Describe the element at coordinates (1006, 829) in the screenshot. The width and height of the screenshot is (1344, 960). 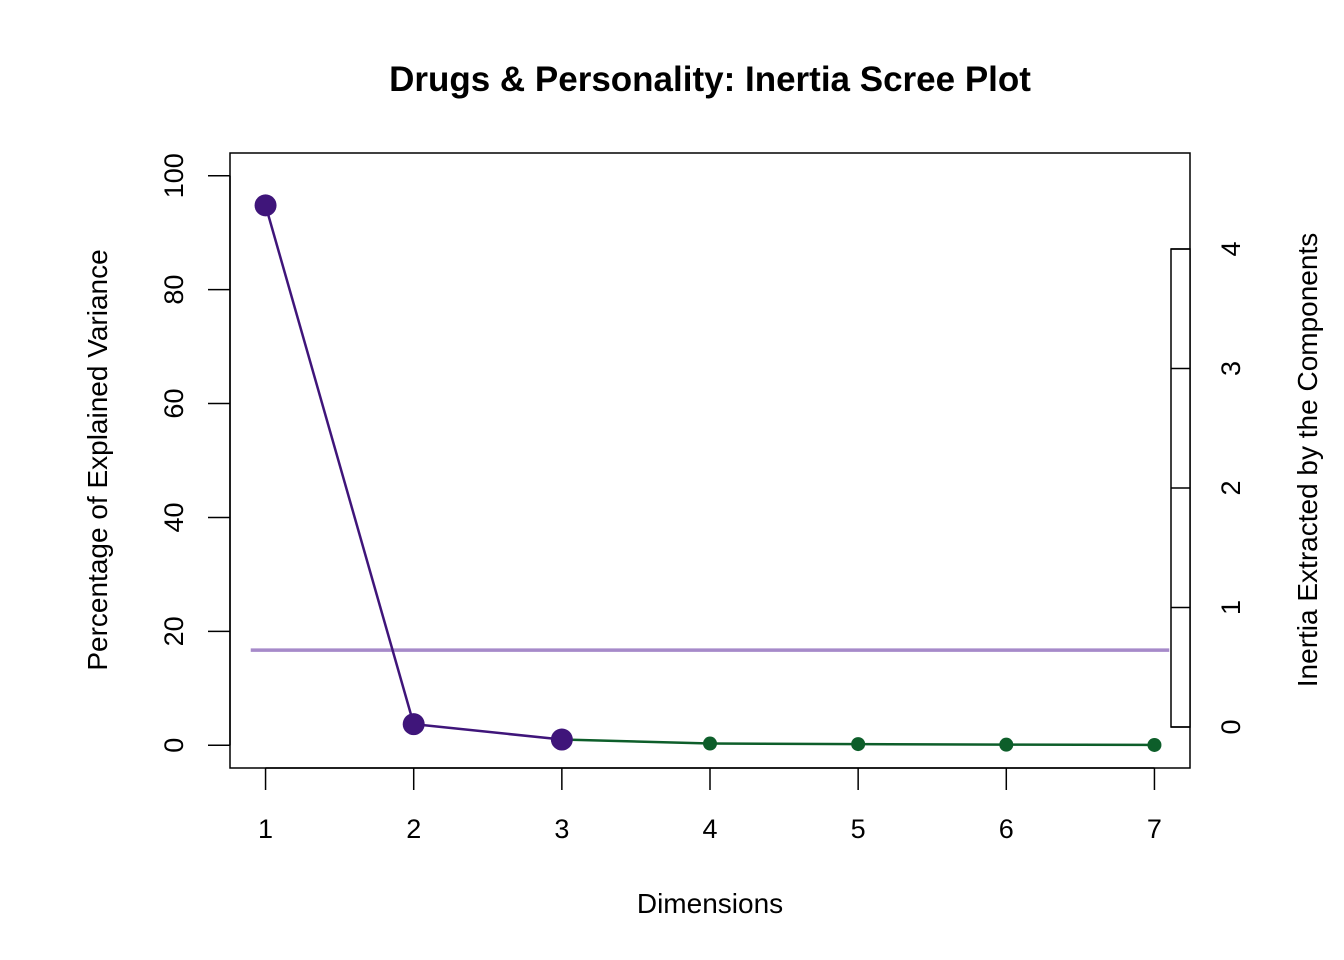
I see `x-tick-label: 6` at that location.